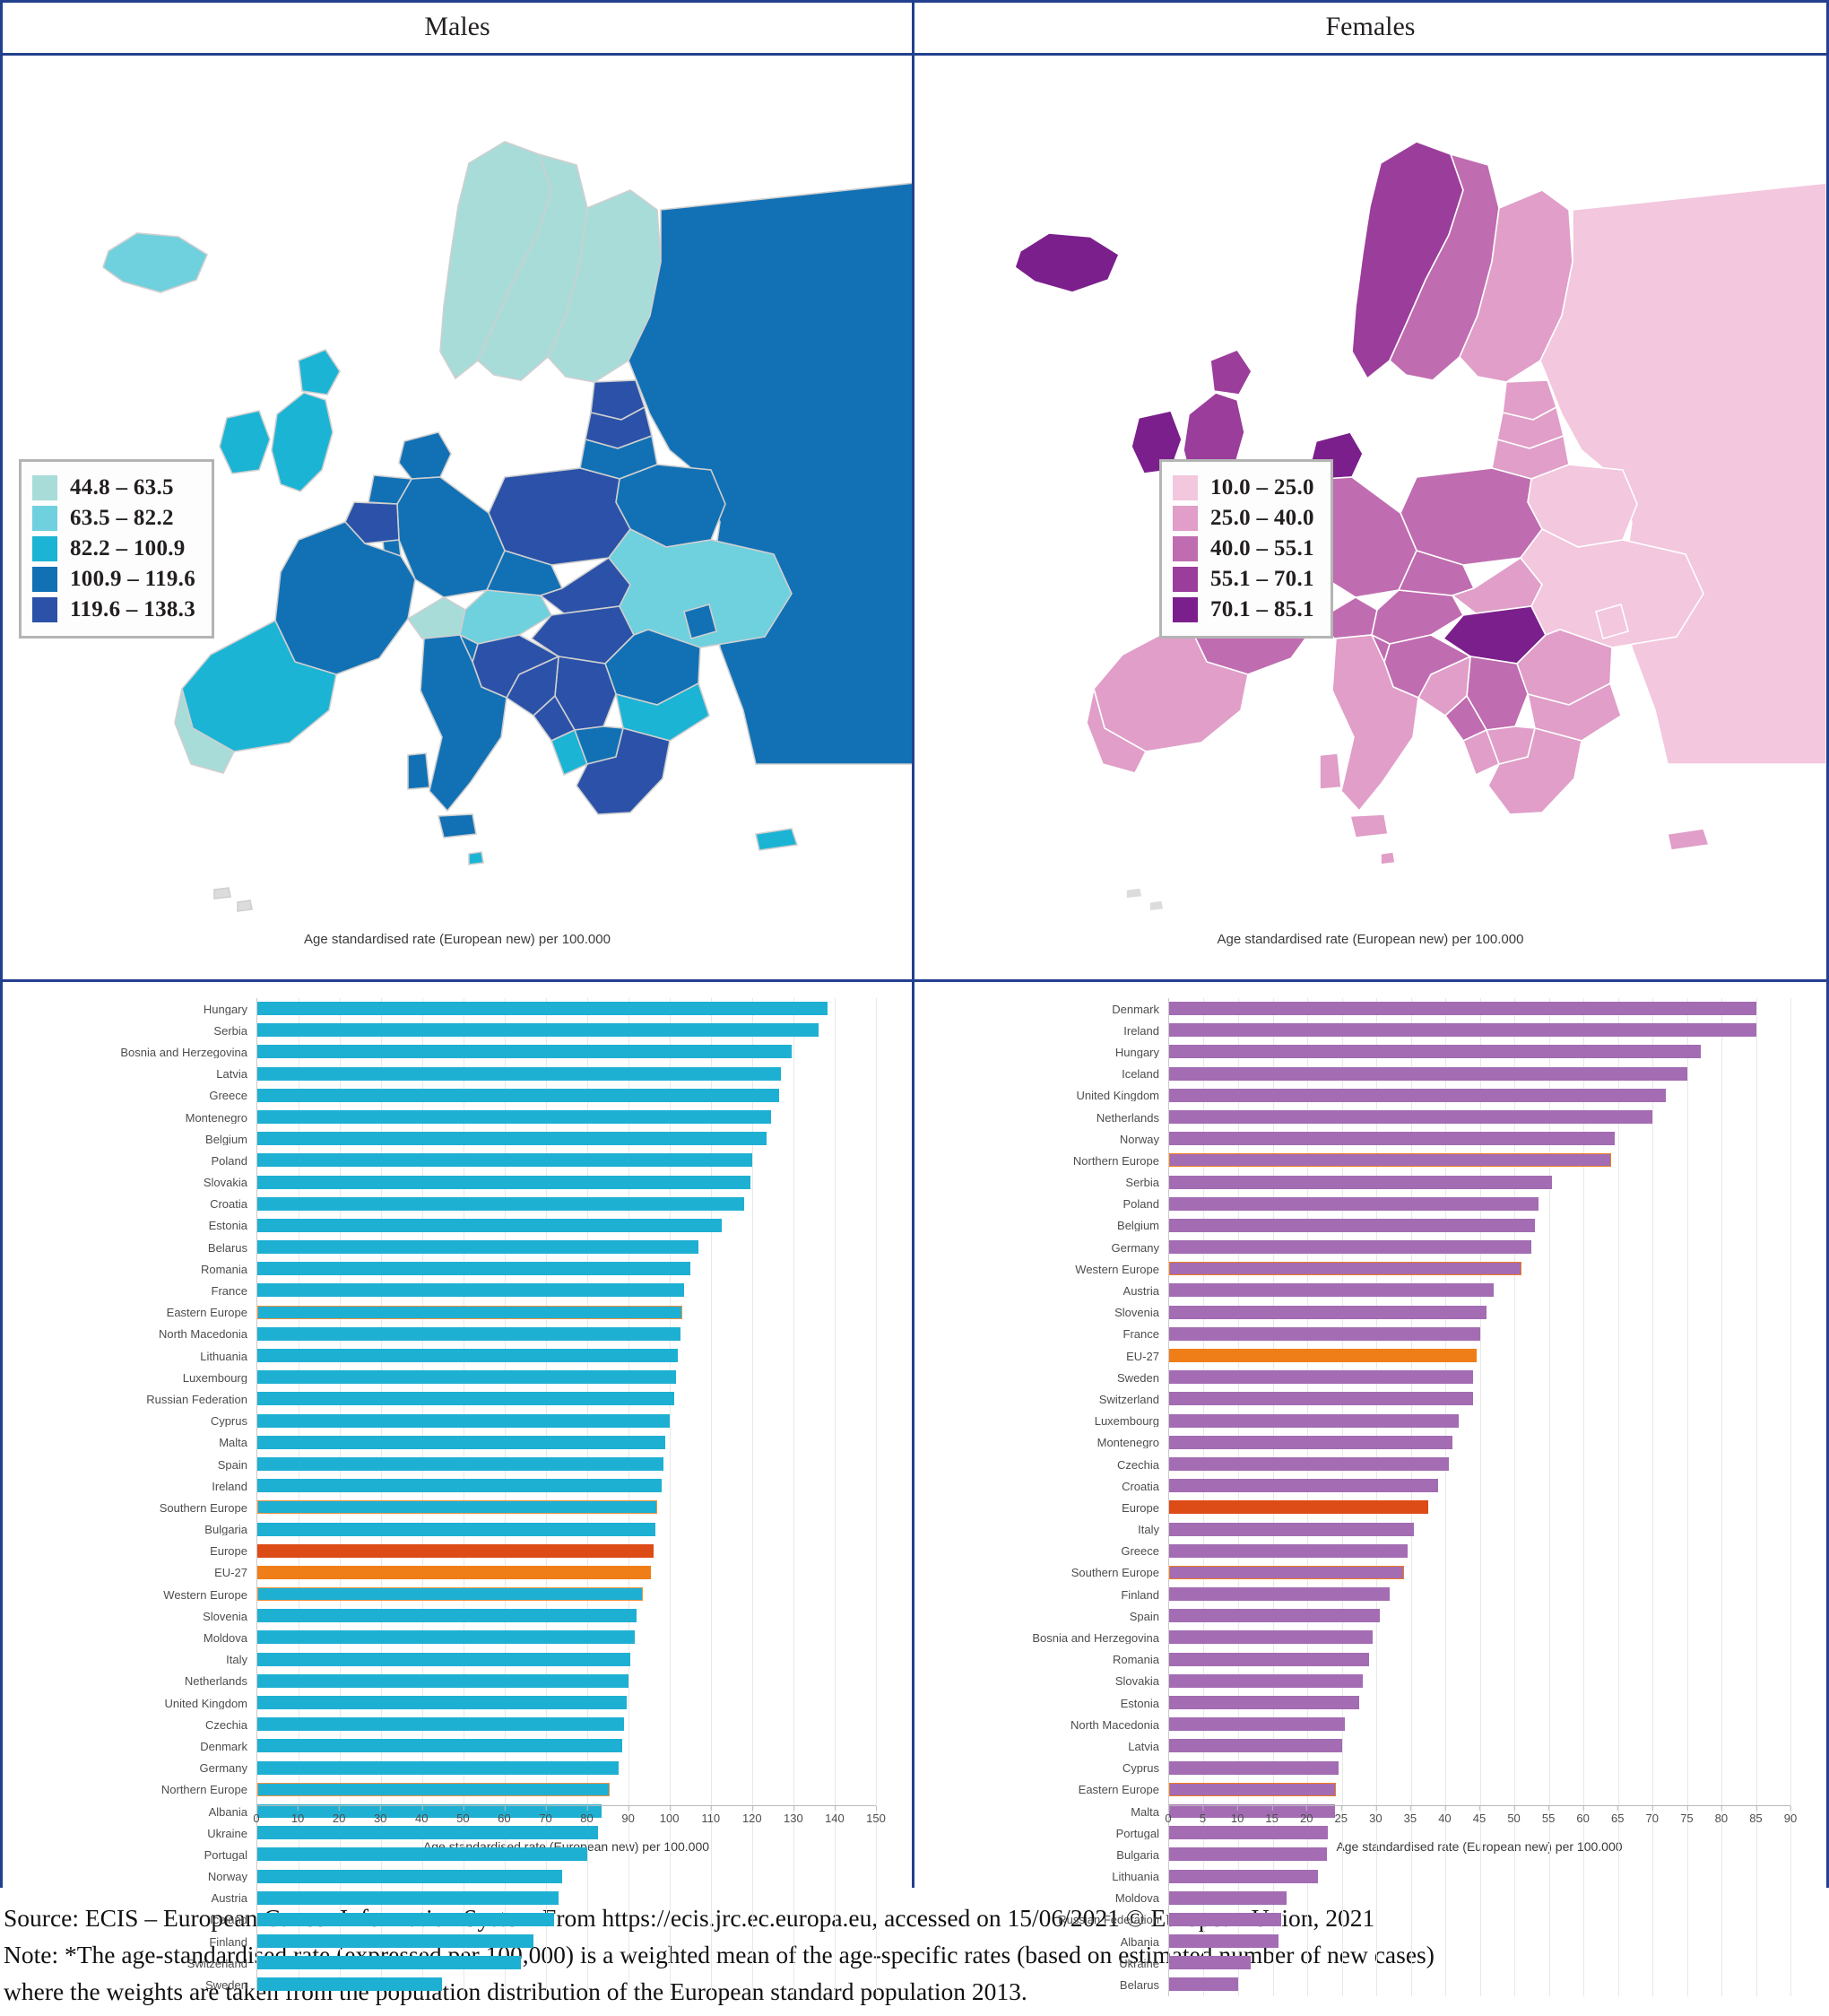 The height and width of the screenshot is (2016, 1829). Describe the element at coordinates (1272, 1816) in the screenshot. I see `x-axis-tick: 15` at that location.